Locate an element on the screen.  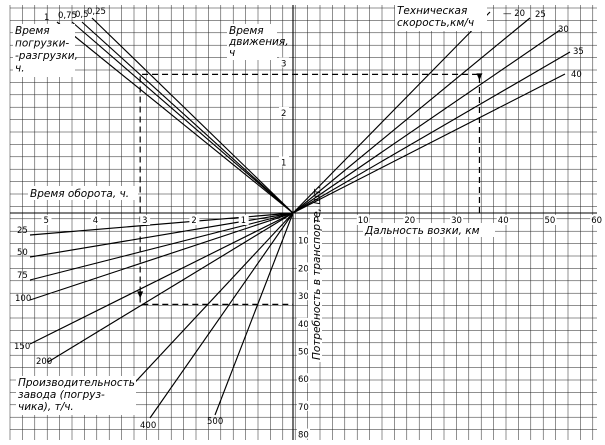
speed-label-25: 25 is located at coordinates (540, 15).